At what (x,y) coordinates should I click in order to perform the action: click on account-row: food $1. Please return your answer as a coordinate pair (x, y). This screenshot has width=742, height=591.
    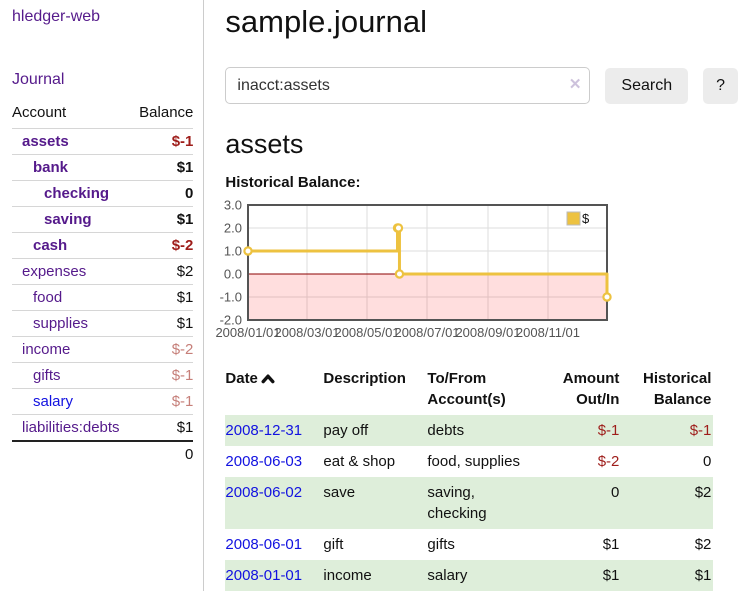
    Looking at the image, I should click on (103, 297).